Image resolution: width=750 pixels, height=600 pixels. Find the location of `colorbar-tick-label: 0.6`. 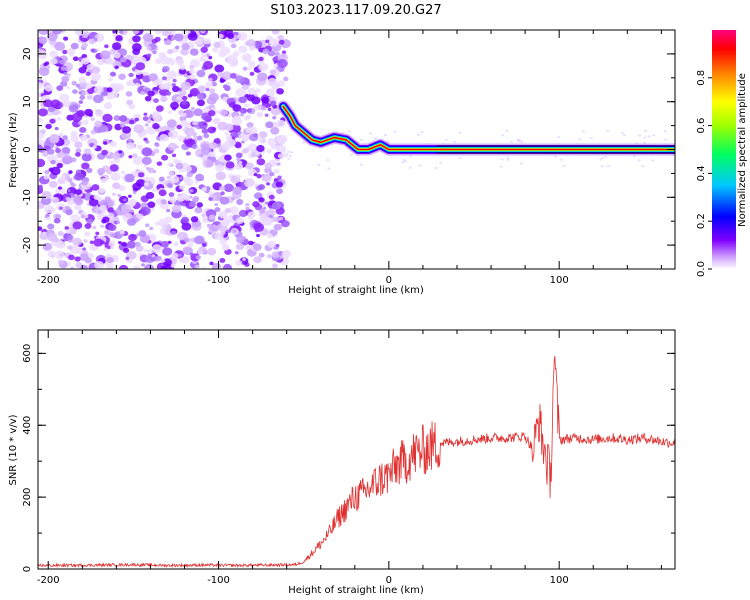

colorbar-tick-label: 0.6 is located at coordinates (701, 126).